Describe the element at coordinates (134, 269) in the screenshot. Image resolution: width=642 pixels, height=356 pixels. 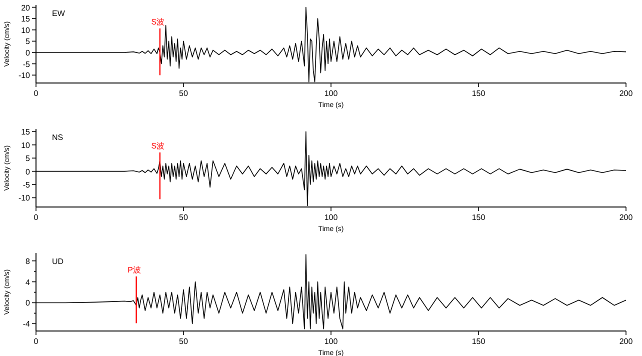
I see `ref-line-label: P波` at that location.